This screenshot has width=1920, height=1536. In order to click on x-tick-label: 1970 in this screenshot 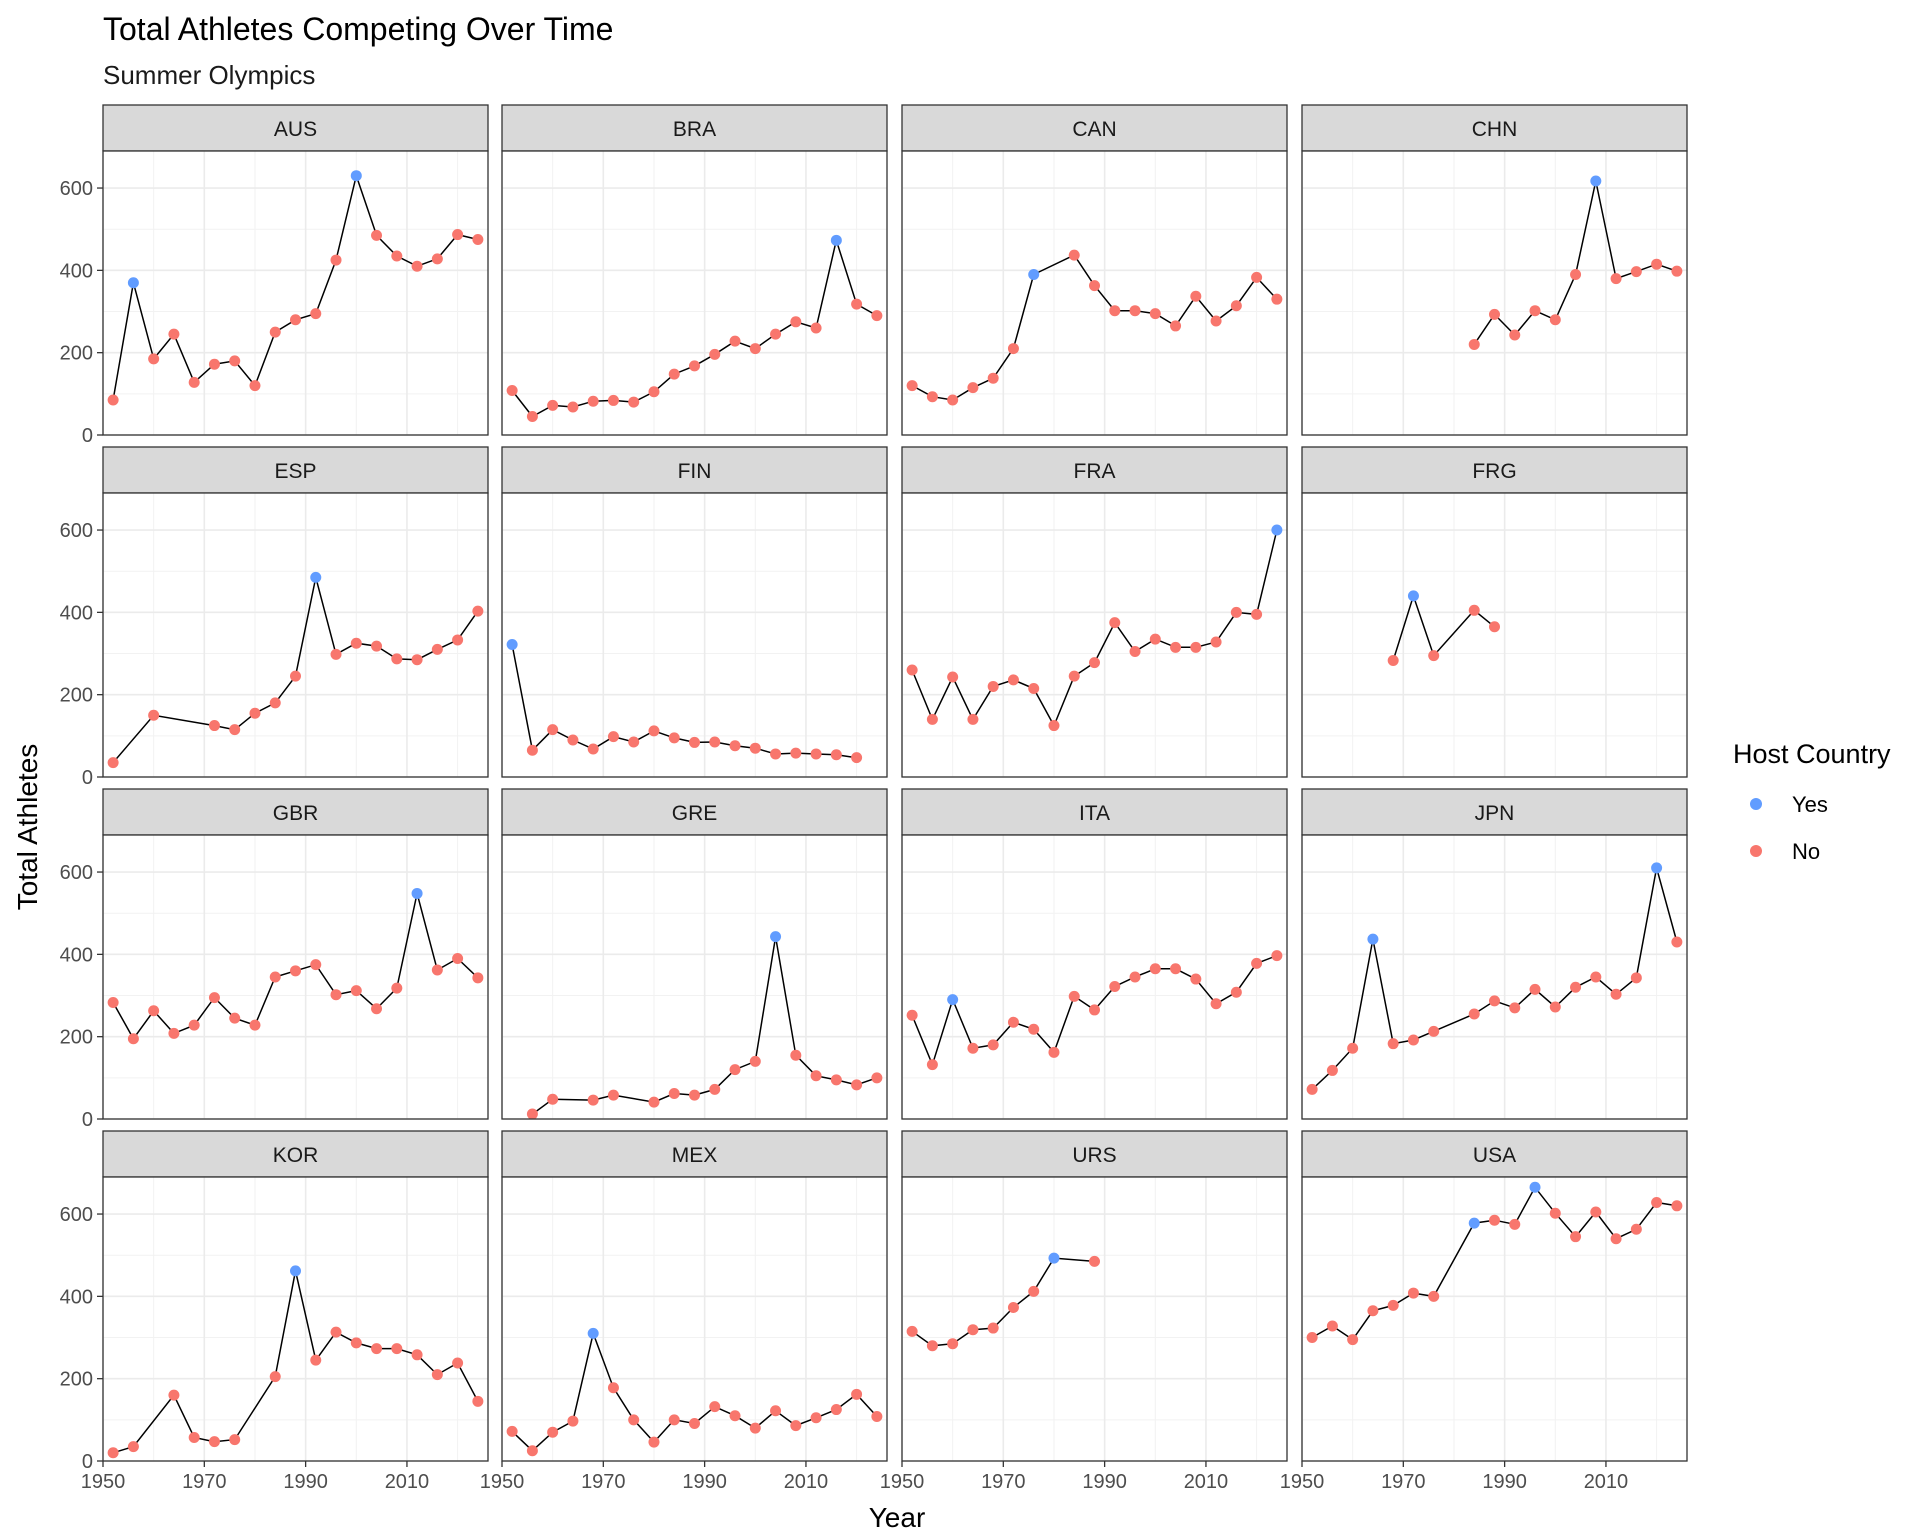, I will do `click(204, 1482)`.